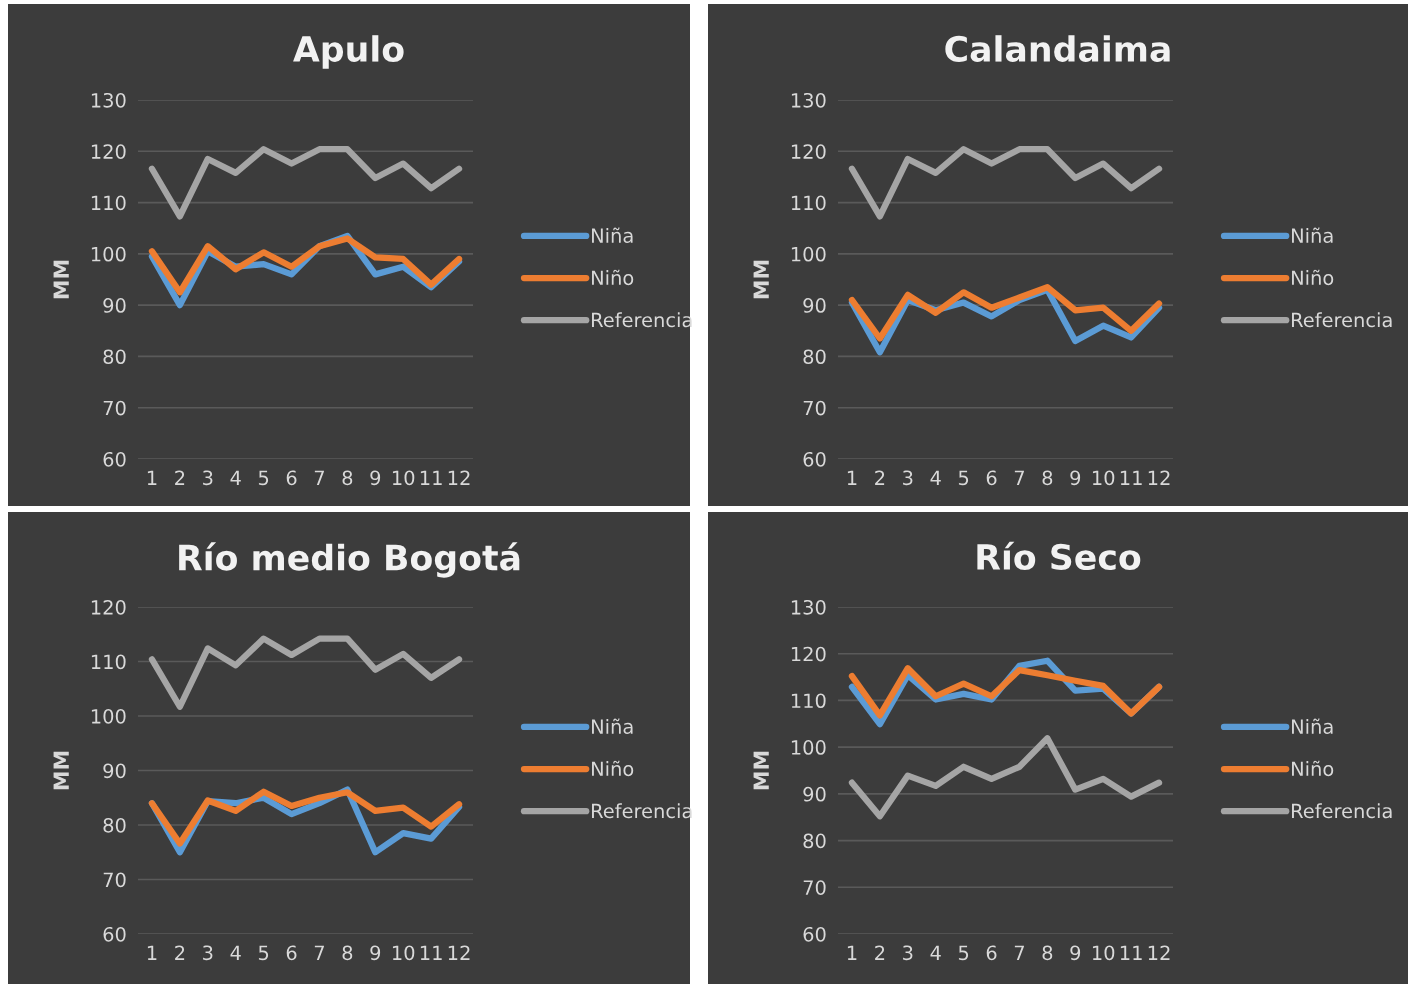  What do you see at coordinates (1057, 49) in the screenshot?
I see `chart-title: Calandaima` at bounding box center [1057, 49].